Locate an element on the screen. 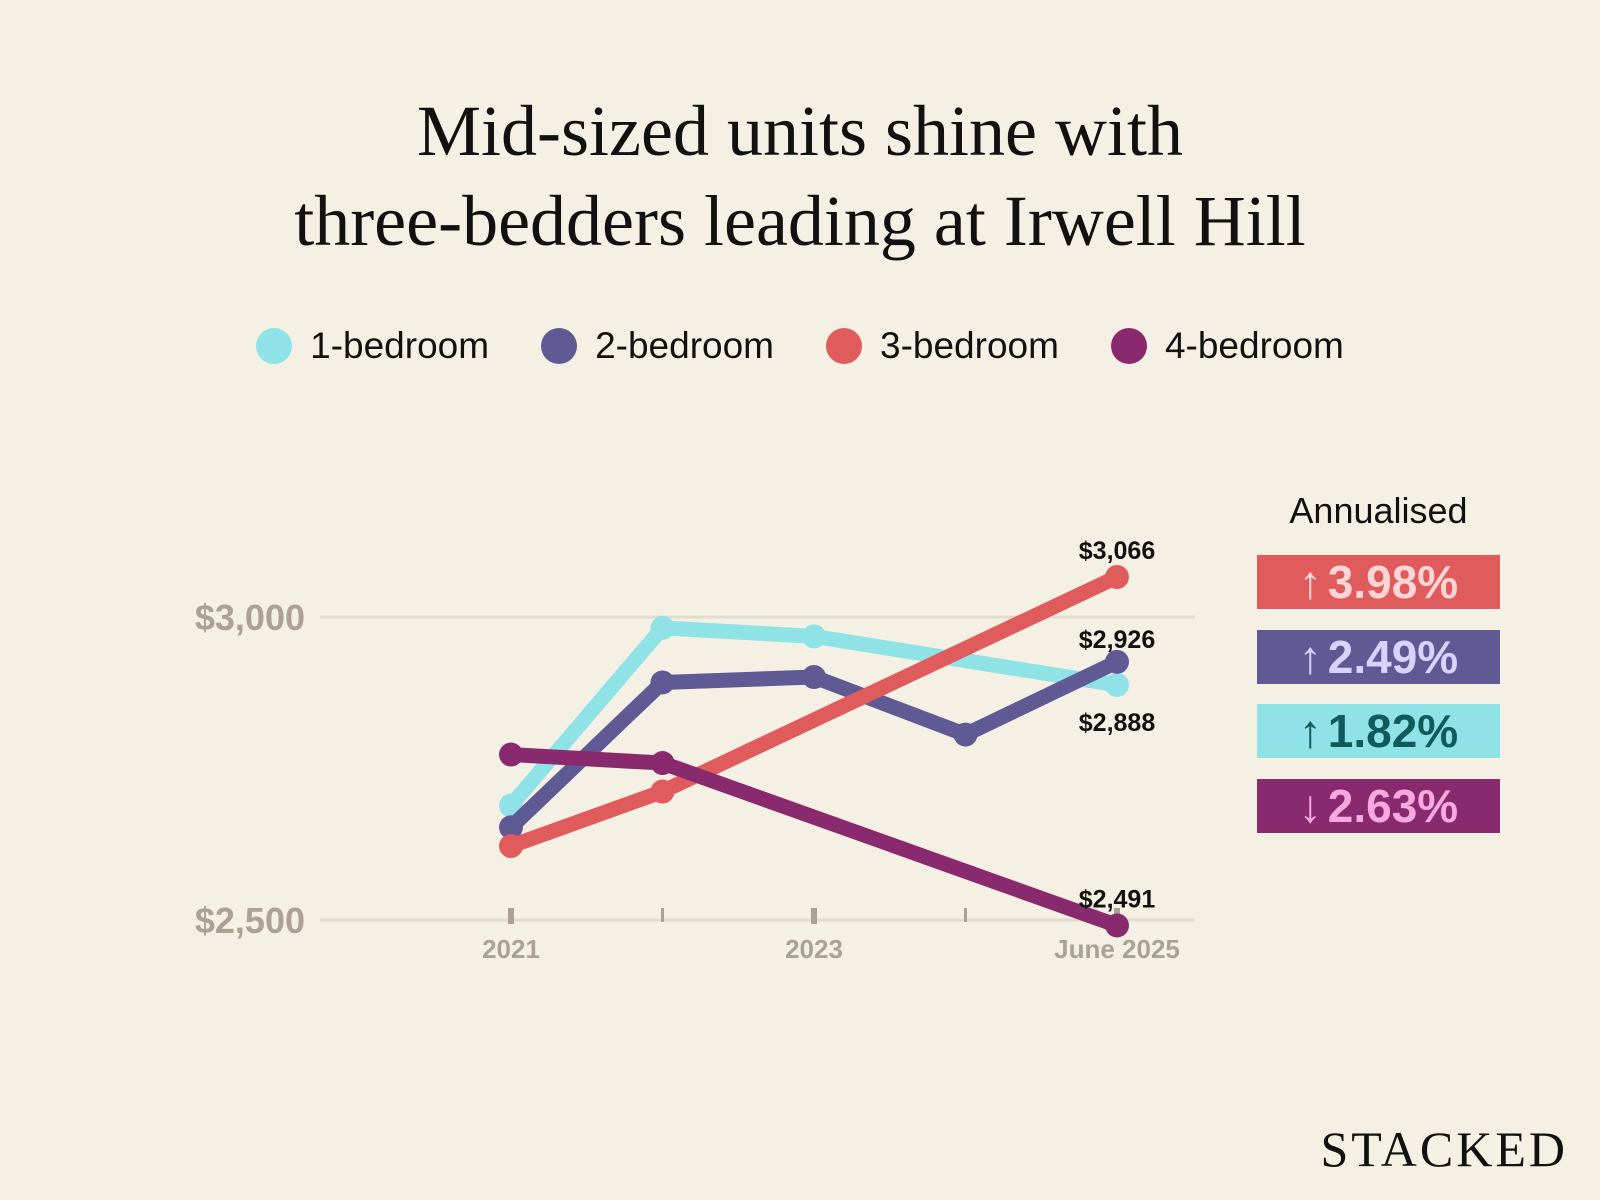 This screenshot has width=1600, height=1200. chart-title-line-2: three-bedders leading at Irwell Hill is located at coordinates (800, 221).